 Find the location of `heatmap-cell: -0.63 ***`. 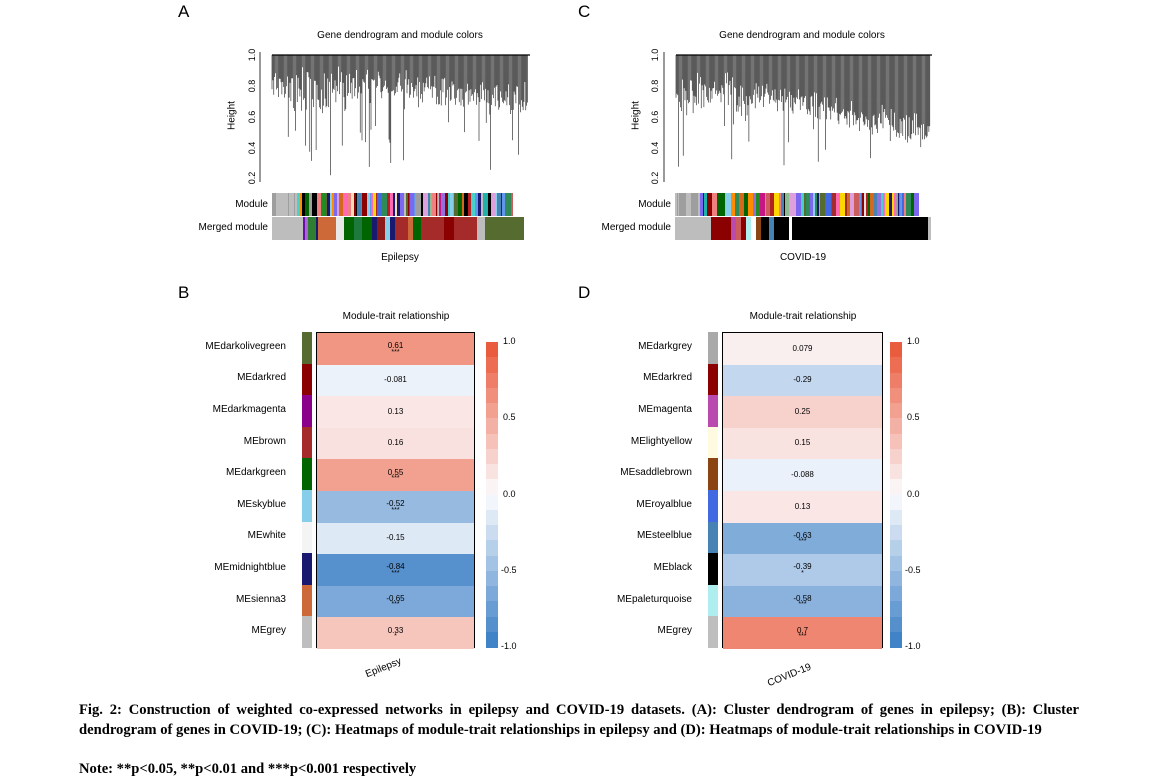

heatmap-cell: -0.63 *** is located at coordinates (802, 538).